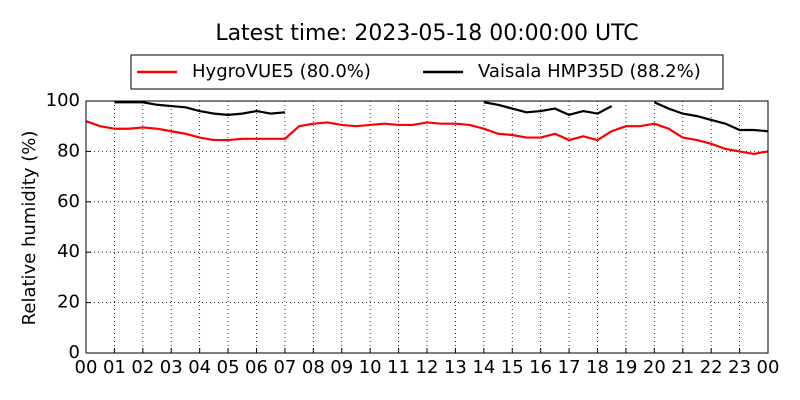 This screenshot has width=800, height=400. I want to click on x-tick-label: 18, so click(597, 367).